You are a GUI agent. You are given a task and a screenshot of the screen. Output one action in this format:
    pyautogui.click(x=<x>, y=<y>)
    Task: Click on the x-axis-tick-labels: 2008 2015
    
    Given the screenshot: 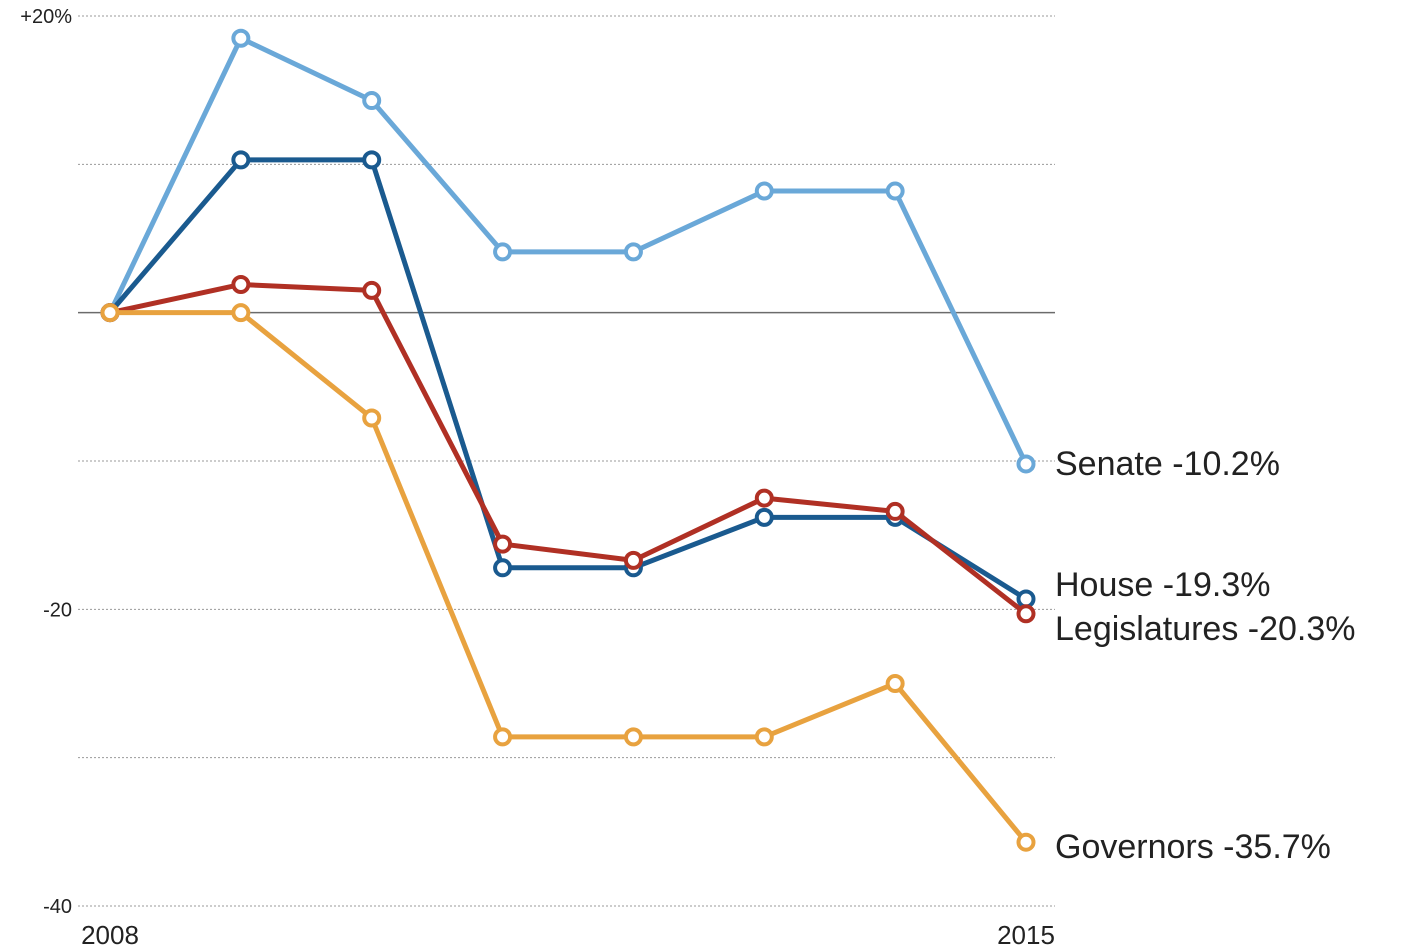 What is the action you would take?
    pyautogui.click(x=568, y=934)
    